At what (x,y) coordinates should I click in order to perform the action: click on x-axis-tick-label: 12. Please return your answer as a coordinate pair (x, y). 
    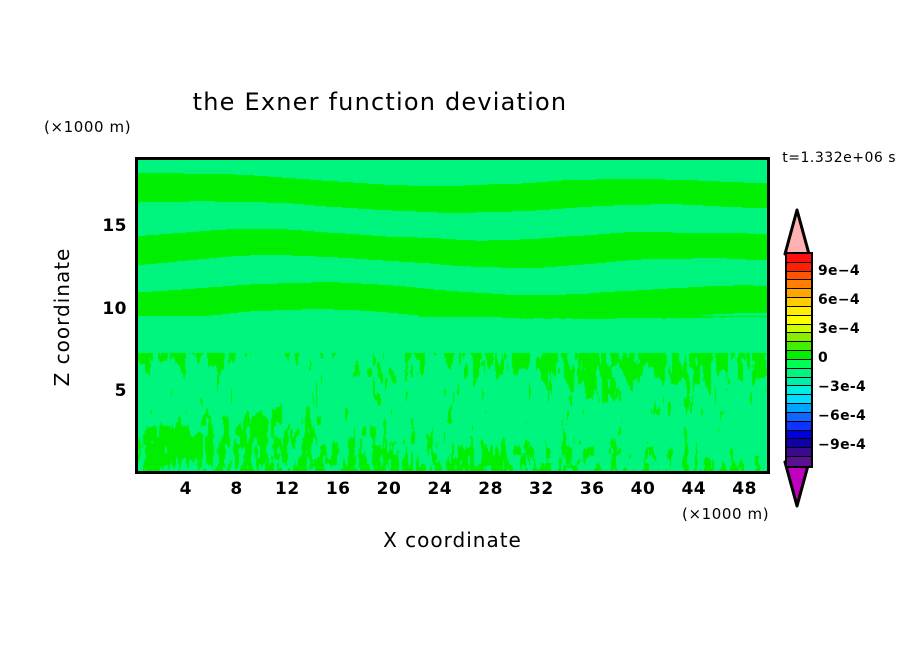
    Looking at the image, I should click on (287, 489).